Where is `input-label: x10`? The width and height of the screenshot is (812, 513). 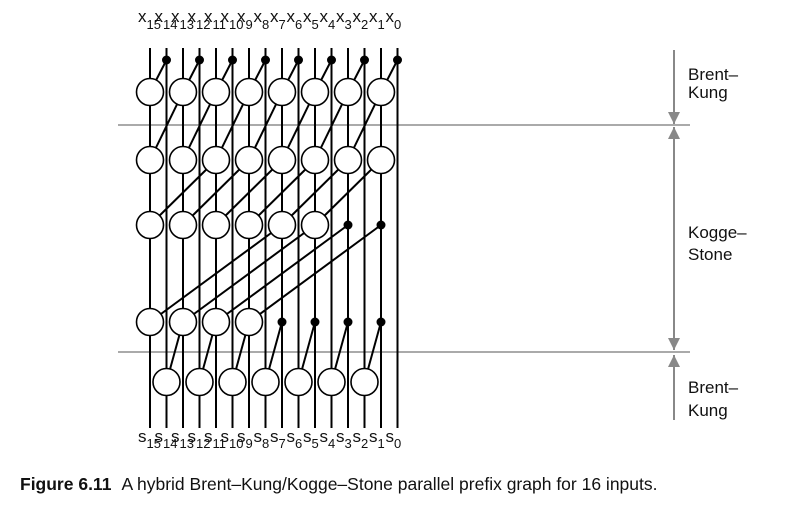
input-label: x10 is located at coordinates (232, 19).